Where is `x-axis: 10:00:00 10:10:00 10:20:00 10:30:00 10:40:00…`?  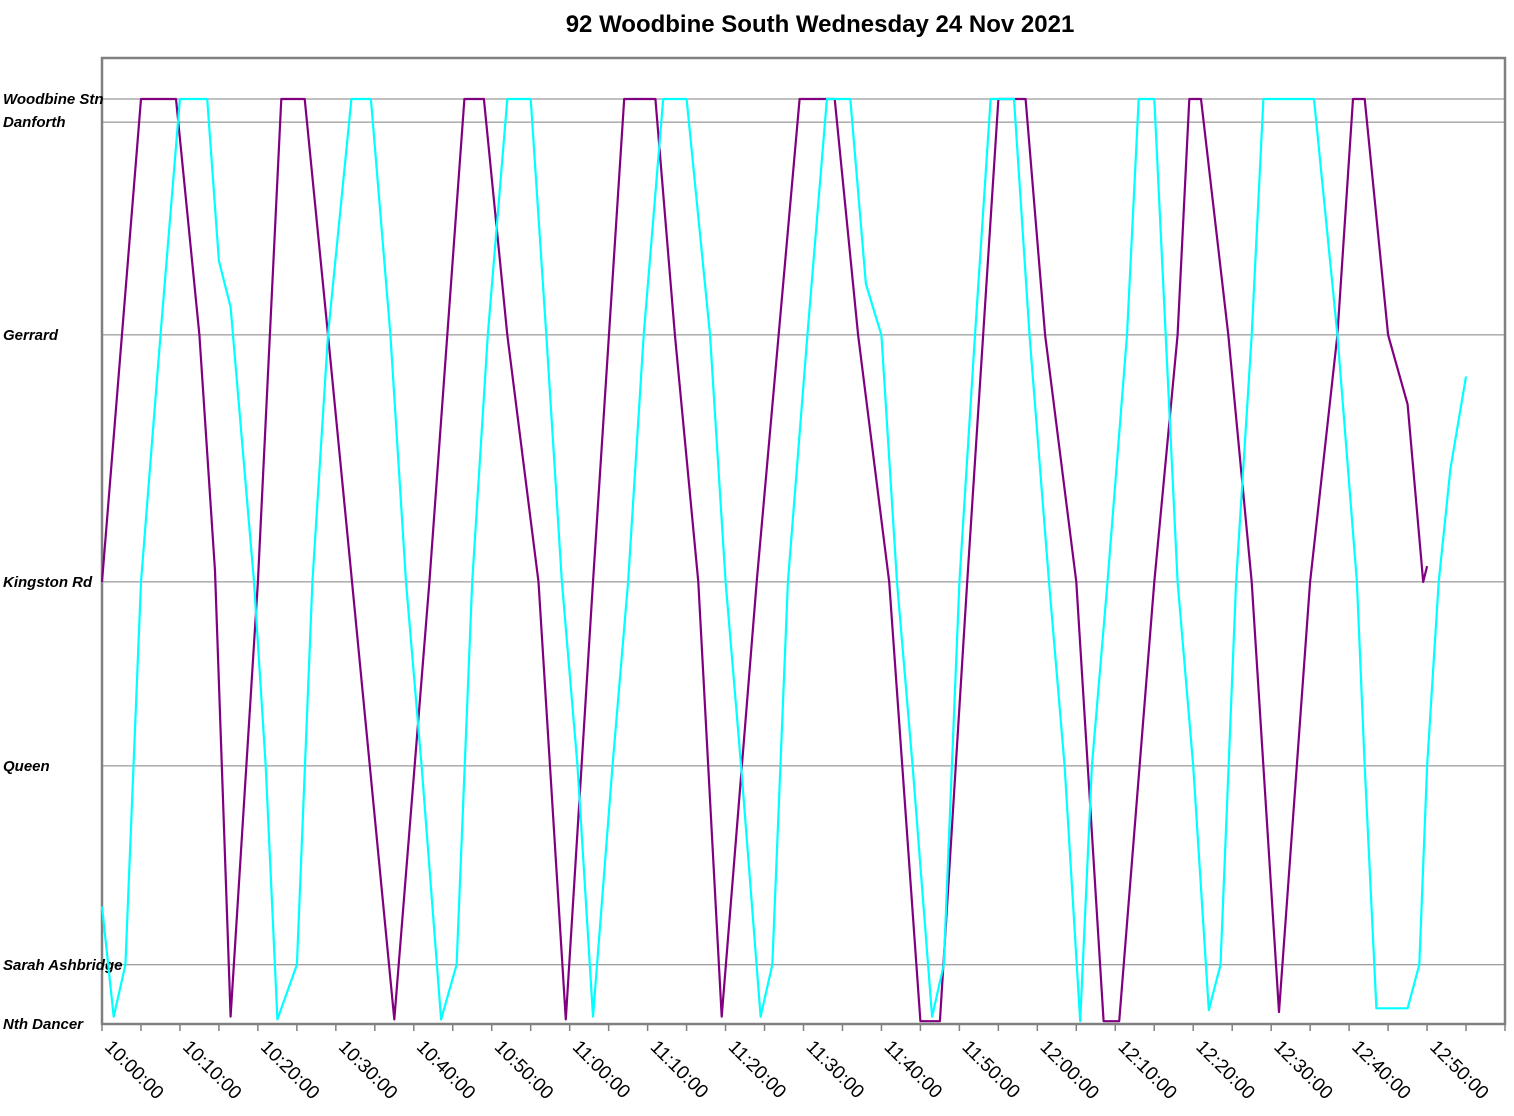
x-axis: 10:00:00 10:10:00 10:20:00 10:30:00 10:40:00… is located at coordinates (803, 1064).